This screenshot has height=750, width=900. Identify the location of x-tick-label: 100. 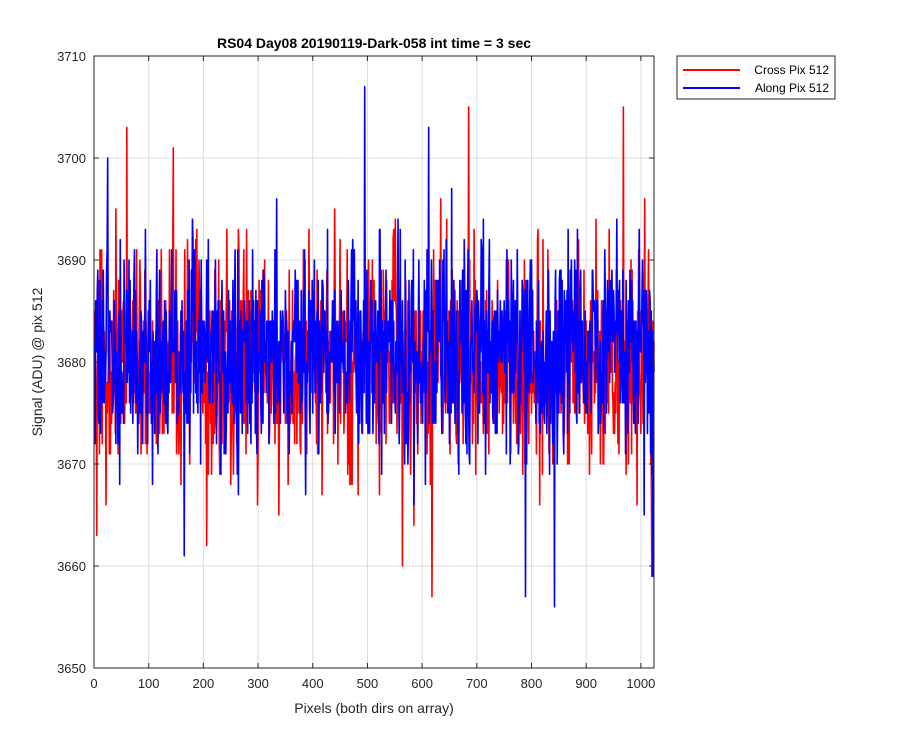
(149, 683).